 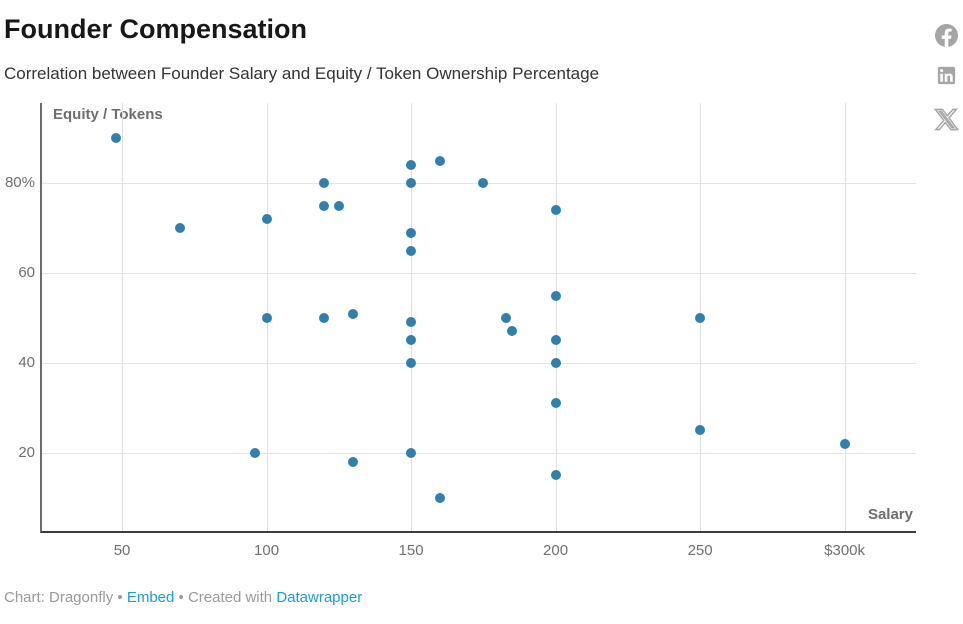 What do you see at coordinates (122, 550) in the screenshot?
I see `x-tick-label: 50` at bounding box center [122, 550].